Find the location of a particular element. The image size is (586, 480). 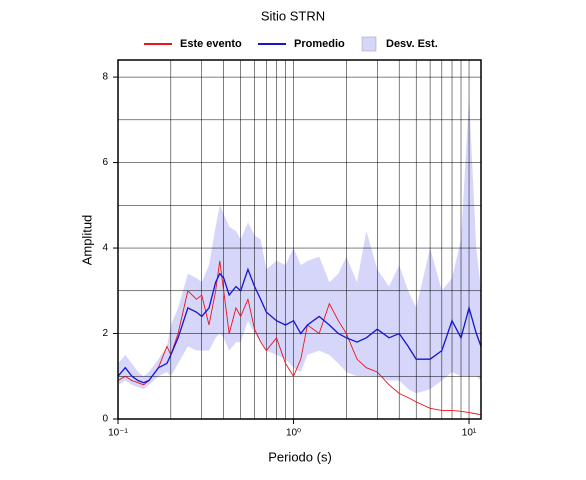

y-axis-label: Amplitud is located at coordinates (86, 240).